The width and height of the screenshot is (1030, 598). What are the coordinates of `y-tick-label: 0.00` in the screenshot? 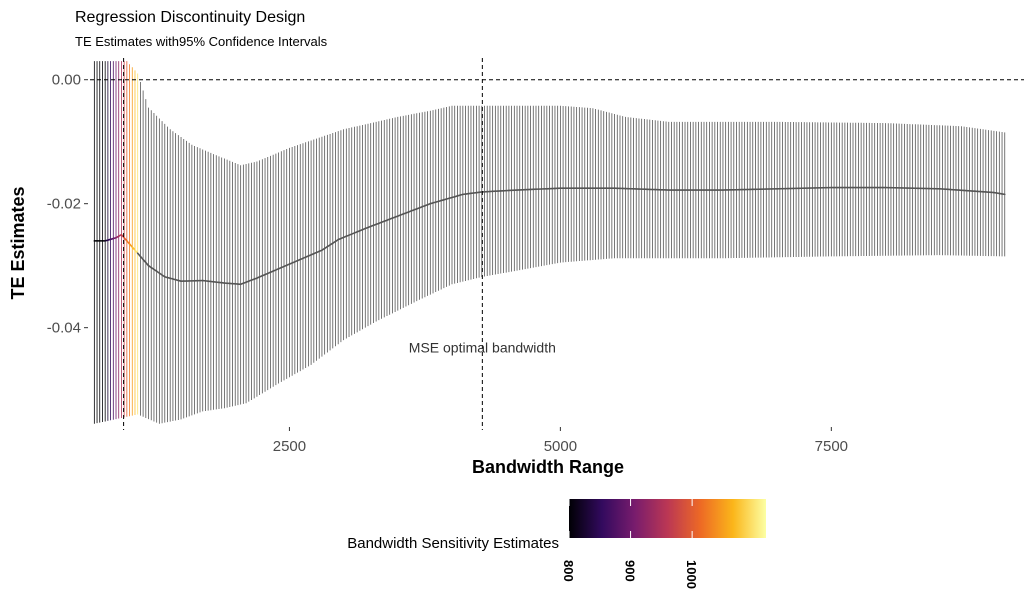 It's located at (66, 80).